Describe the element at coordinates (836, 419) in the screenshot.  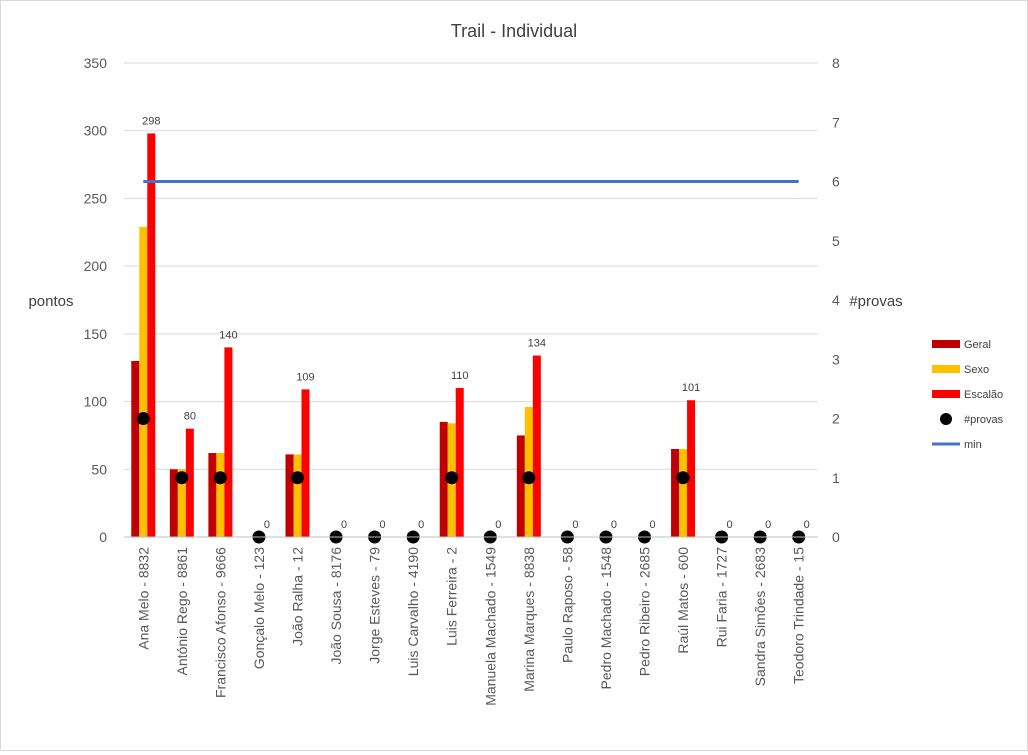
I see `y2-tick-label: 2` at that location.